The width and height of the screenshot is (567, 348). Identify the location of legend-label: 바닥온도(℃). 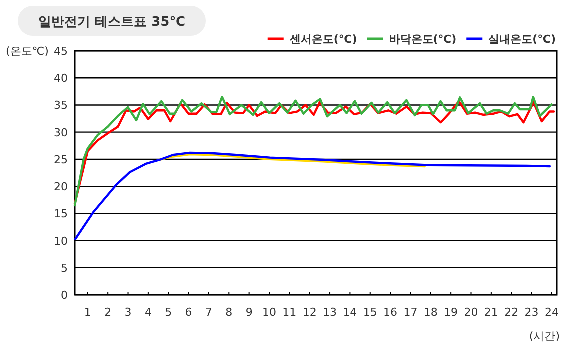
(423, 39).